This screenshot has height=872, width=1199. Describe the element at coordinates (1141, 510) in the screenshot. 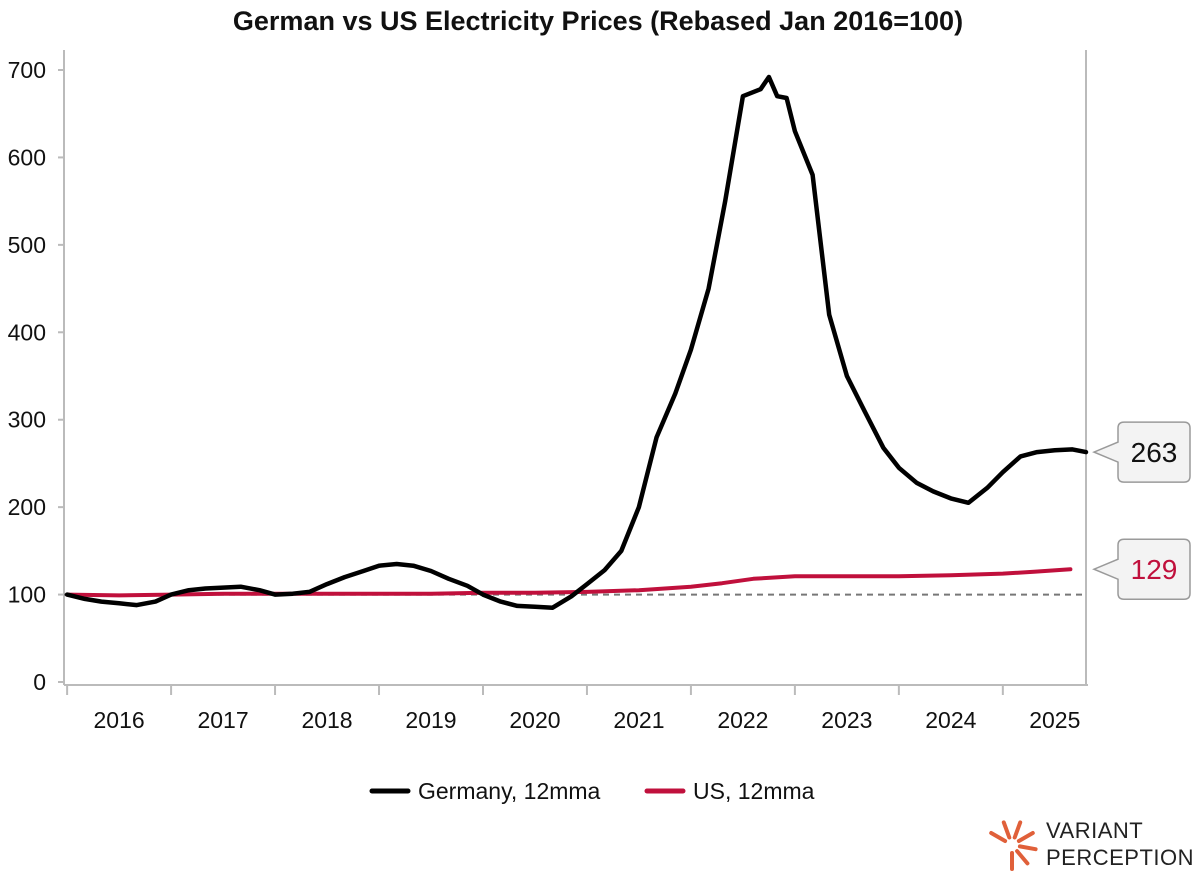

I see `last-value-callouts: 263 129` at that location.